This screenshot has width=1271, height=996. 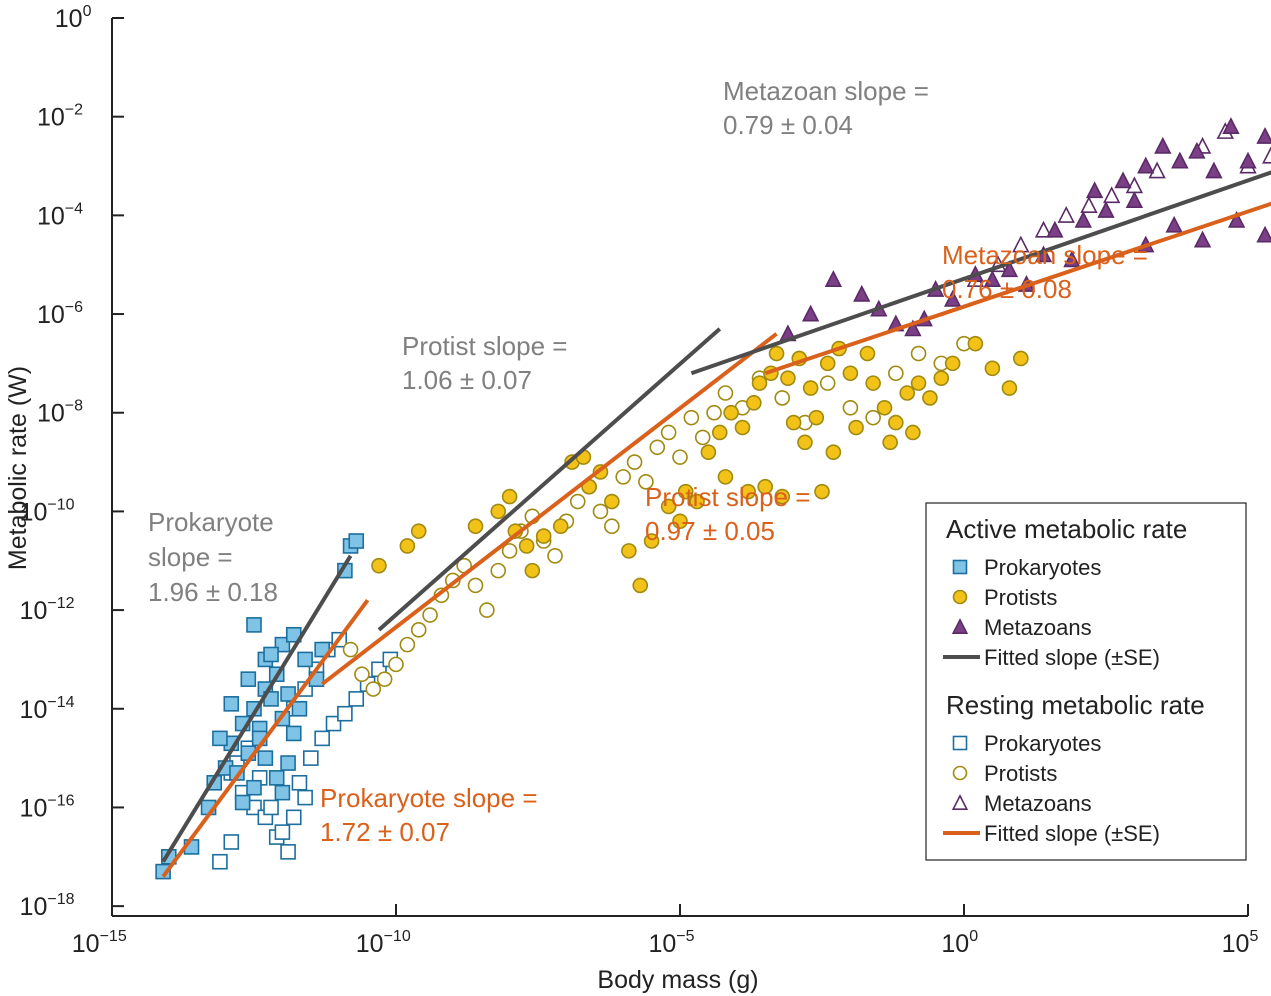 What do you see at coordinates (685, 936) in the screenshot?
I see `x-tick-label-exp: −5` at bounding box center [685, 936].